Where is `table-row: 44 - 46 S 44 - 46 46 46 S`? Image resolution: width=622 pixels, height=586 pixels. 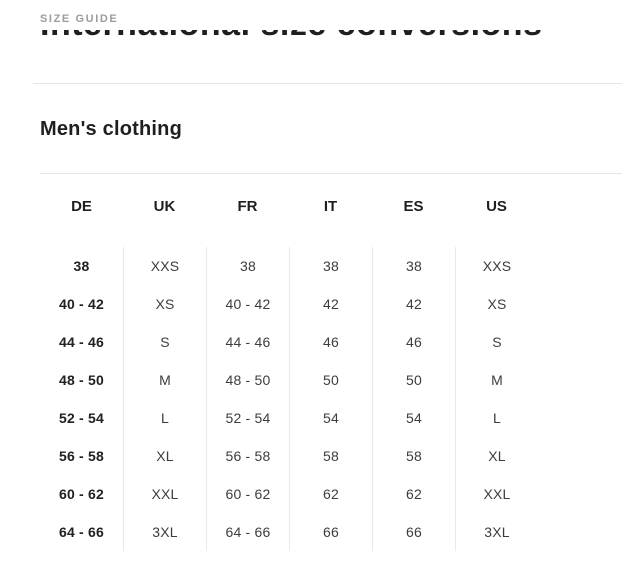 table-row: 44 - 46 S 44 - 46 46 46 S is located at coordinates (289, 342).